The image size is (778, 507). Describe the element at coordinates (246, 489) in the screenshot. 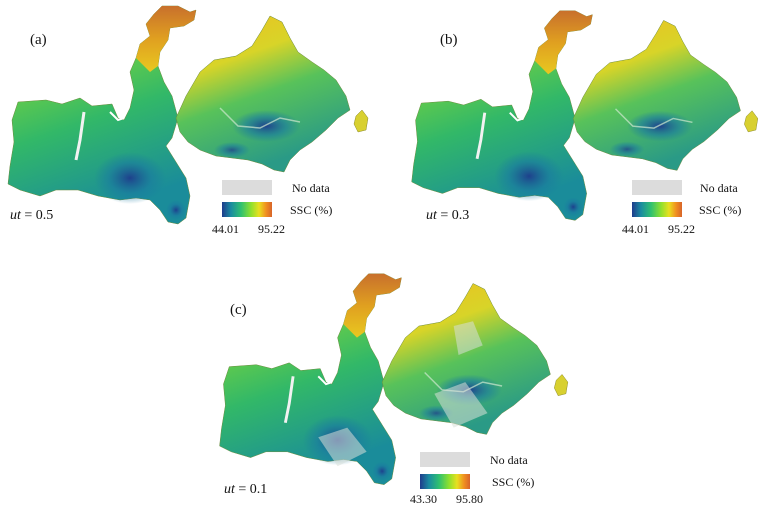

I see `ut-label: ut = 0.1` at that location.